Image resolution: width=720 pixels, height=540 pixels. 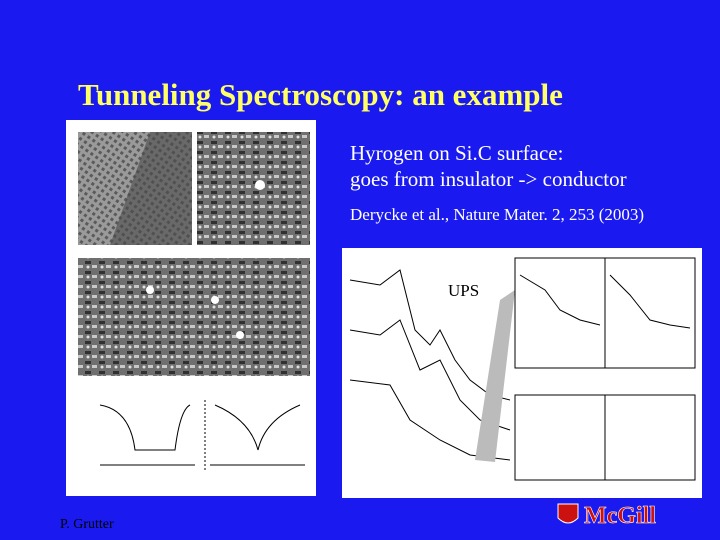 What do you see at coordinates (456, 153) in the screenshot?
I see `body-line: Hyrogen on Si.C surface:` at bounding box center [456, 153].